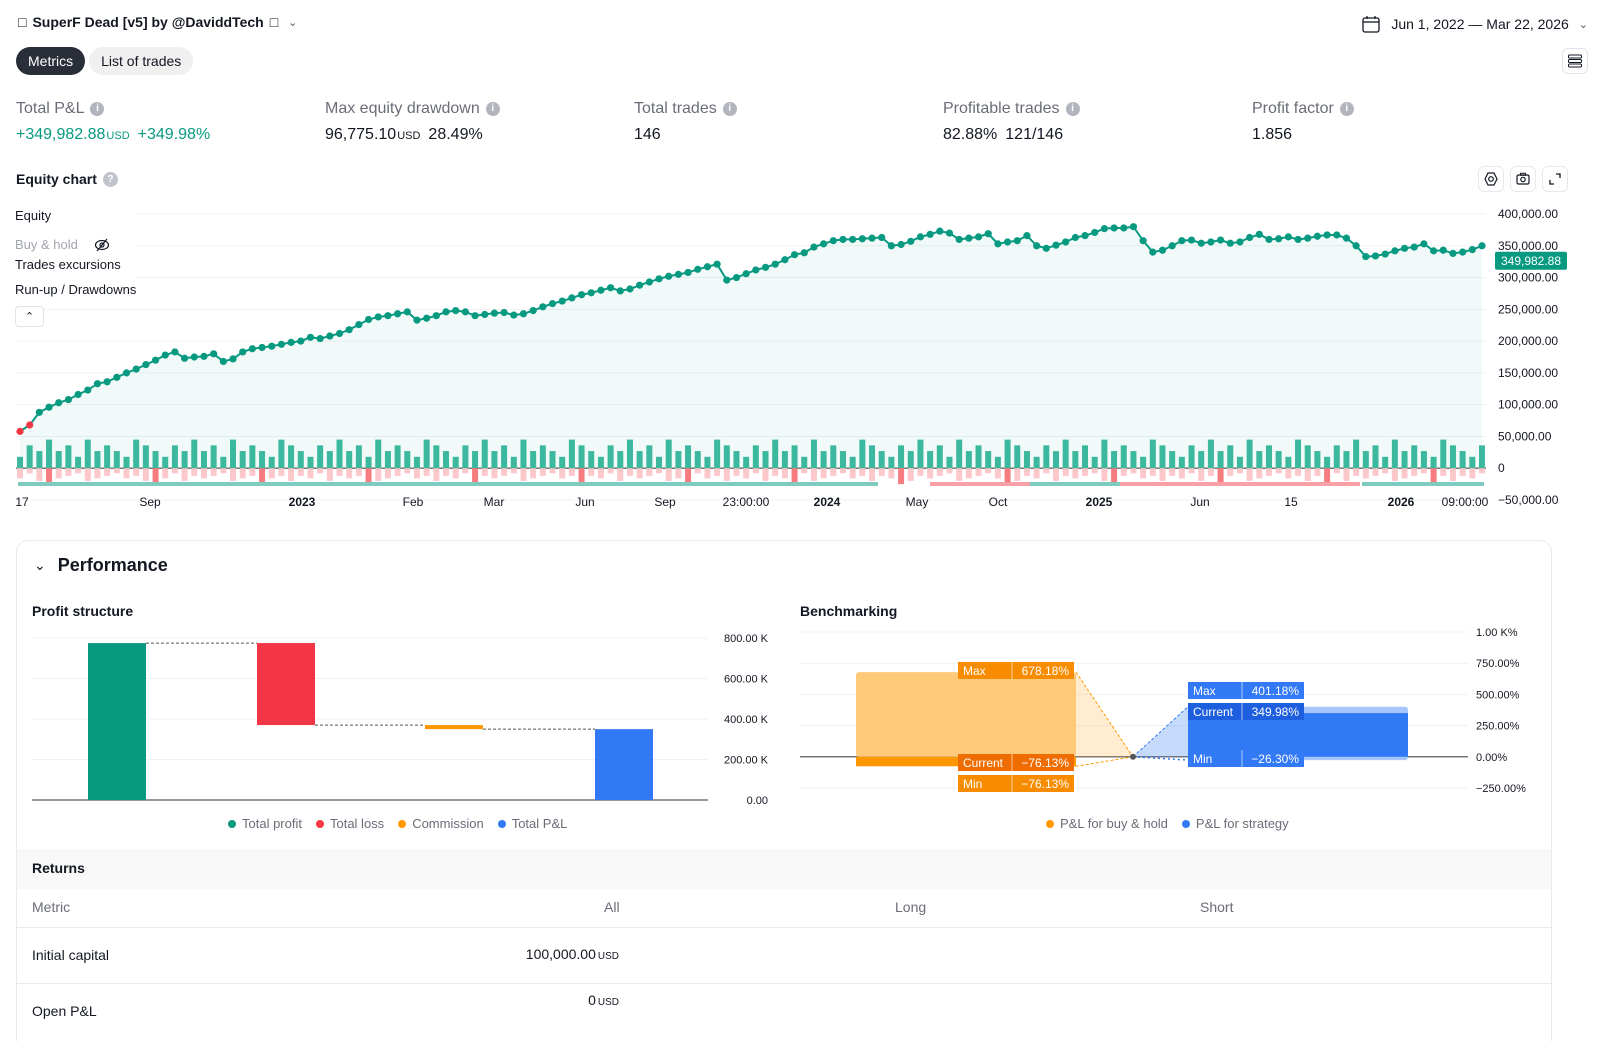 The image size is (1614, 1041). Describe the element at coordinates (56, 179) in the screenshot. I see `equity-chart-title-text: Equity chart` at that location.